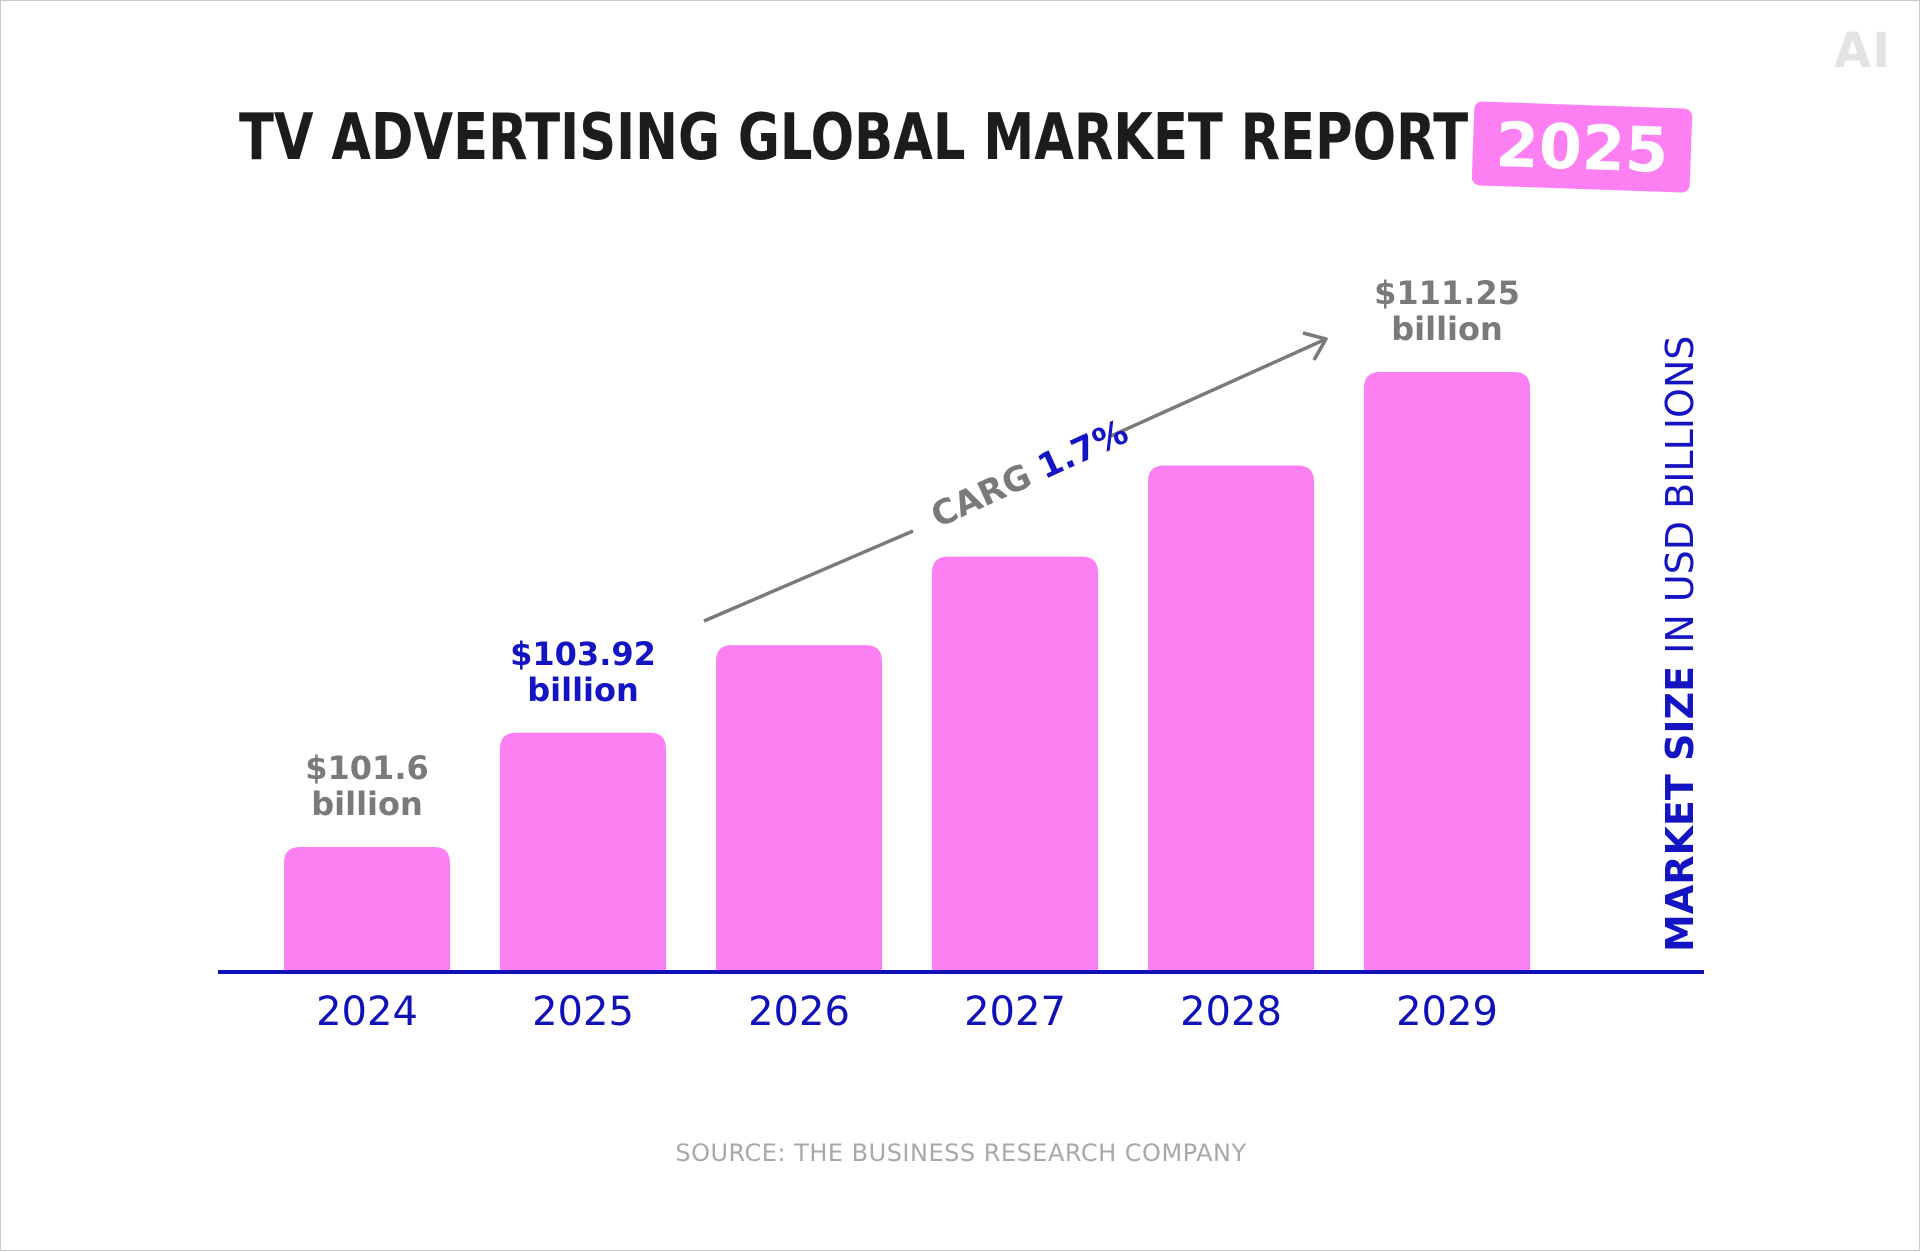 This screenshot has width=1920, height=1252. I want to click on data-label-unit-2024: billion, so click(367, 804).